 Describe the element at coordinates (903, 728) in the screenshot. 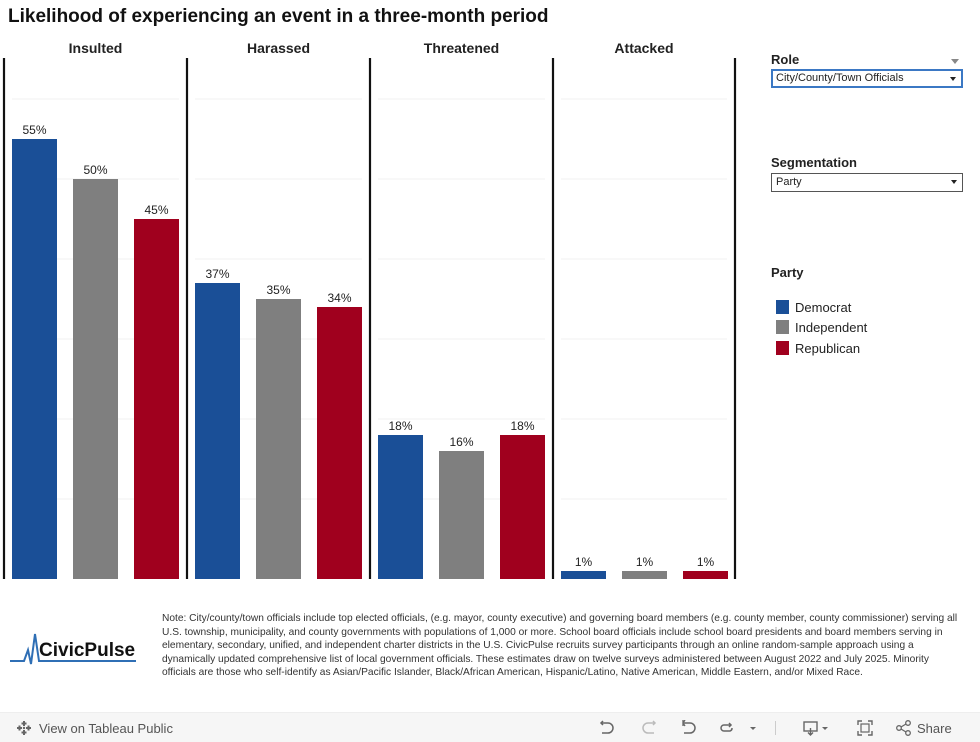

I see `share-icon` at that location.